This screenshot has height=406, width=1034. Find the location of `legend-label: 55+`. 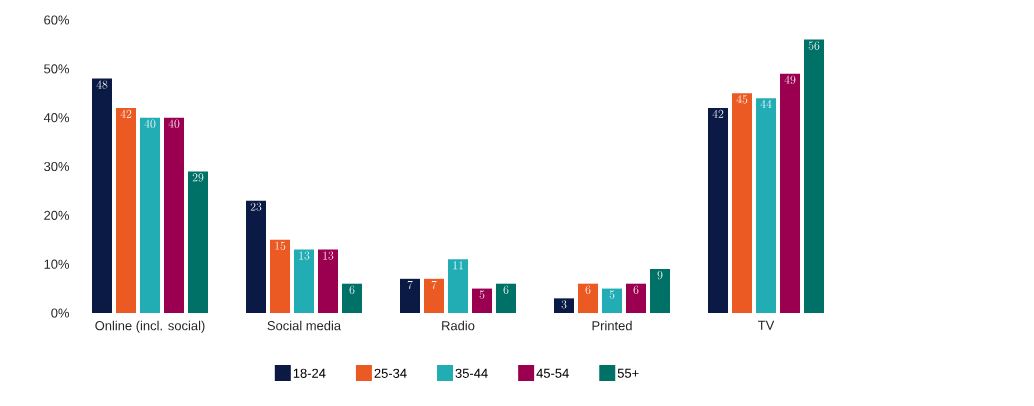

legend-label: 55+ is located at coordinates (628, 373).